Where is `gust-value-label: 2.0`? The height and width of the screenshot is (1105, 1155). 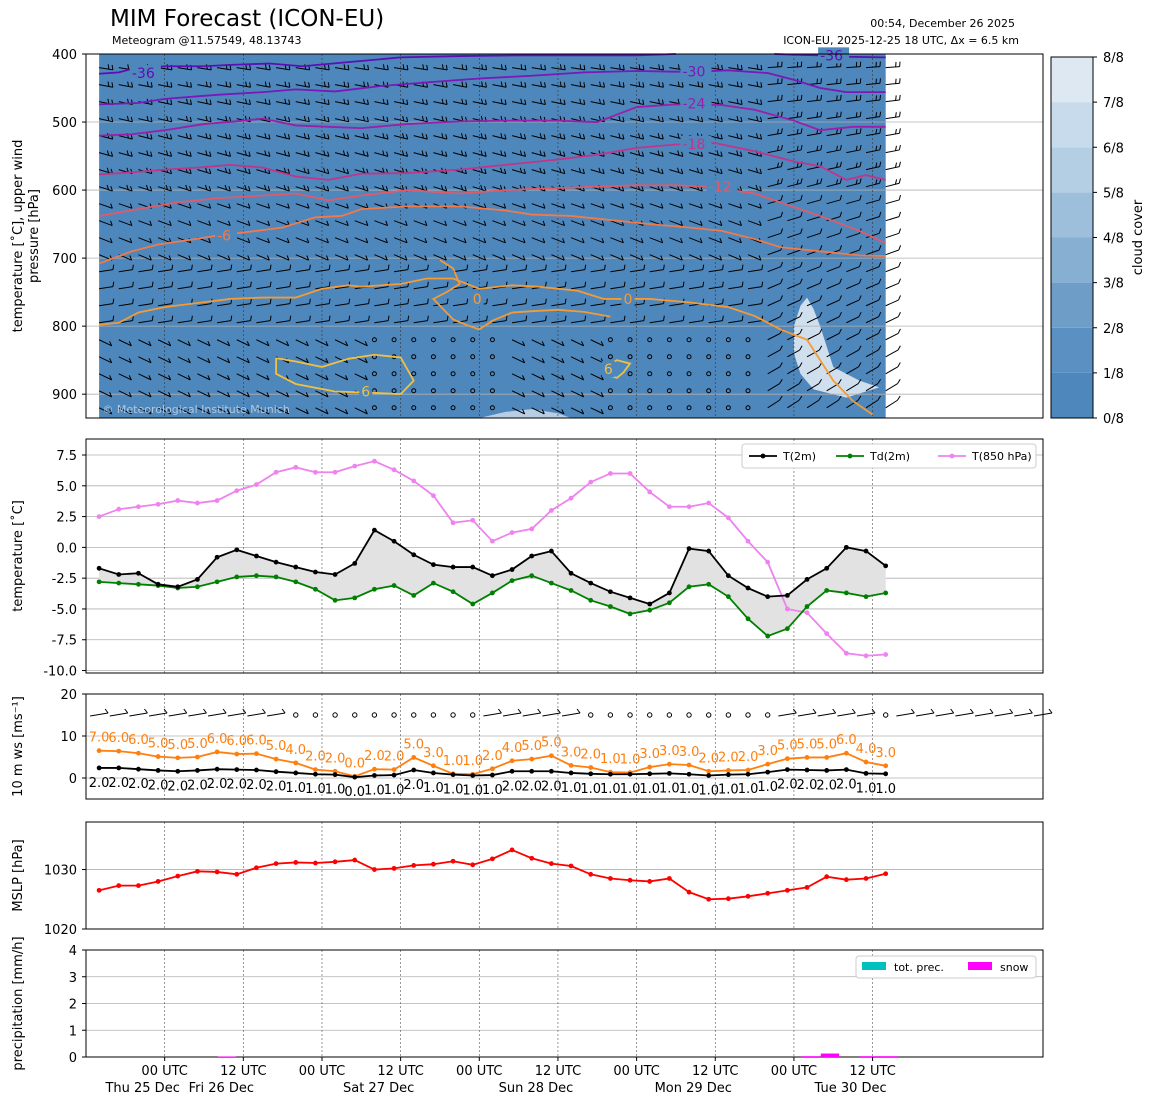 gust-value-label: 2.0 is located at coordinates (315, 757).